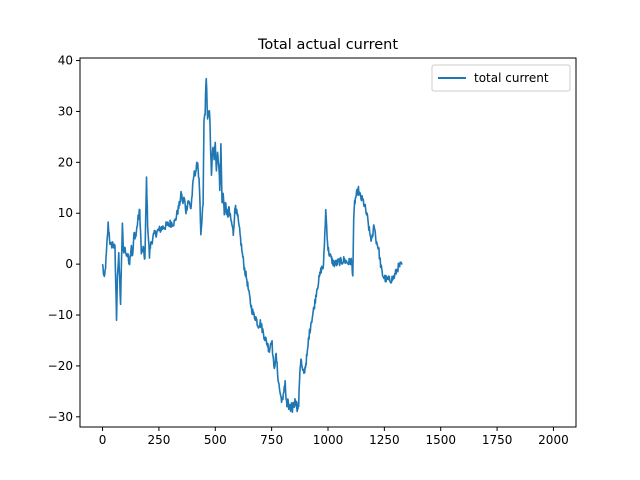 This screenshot has width=640, height=480. I want to click on x-tick-label: 2000, so click(553, 440).